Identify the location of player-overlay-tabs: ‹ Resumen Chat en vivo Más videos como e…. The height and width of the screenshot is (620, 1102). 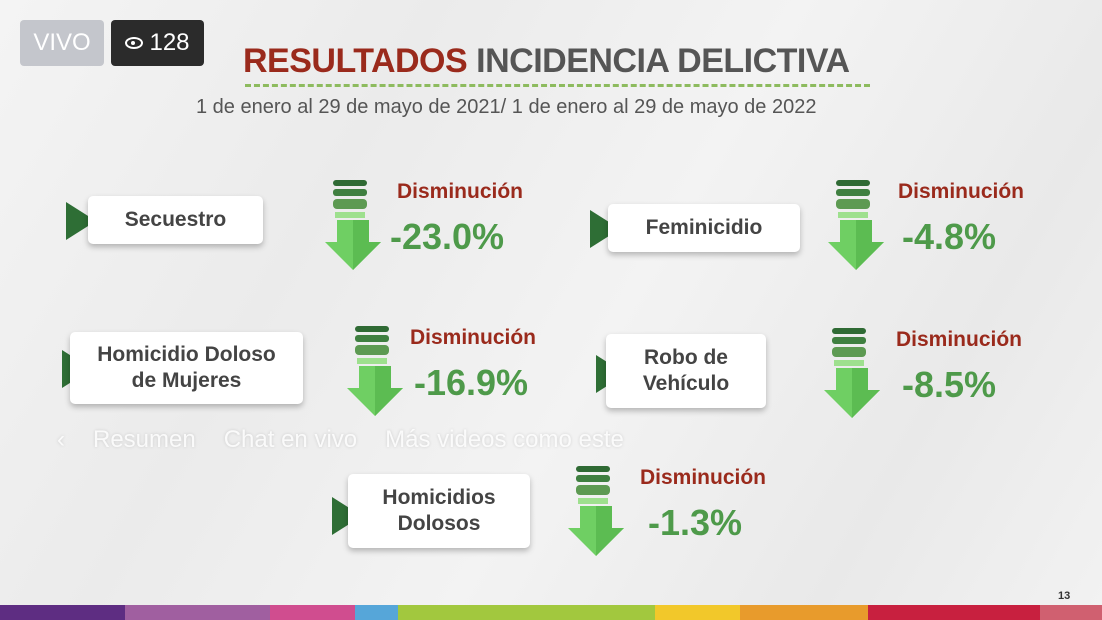
(340, 440).